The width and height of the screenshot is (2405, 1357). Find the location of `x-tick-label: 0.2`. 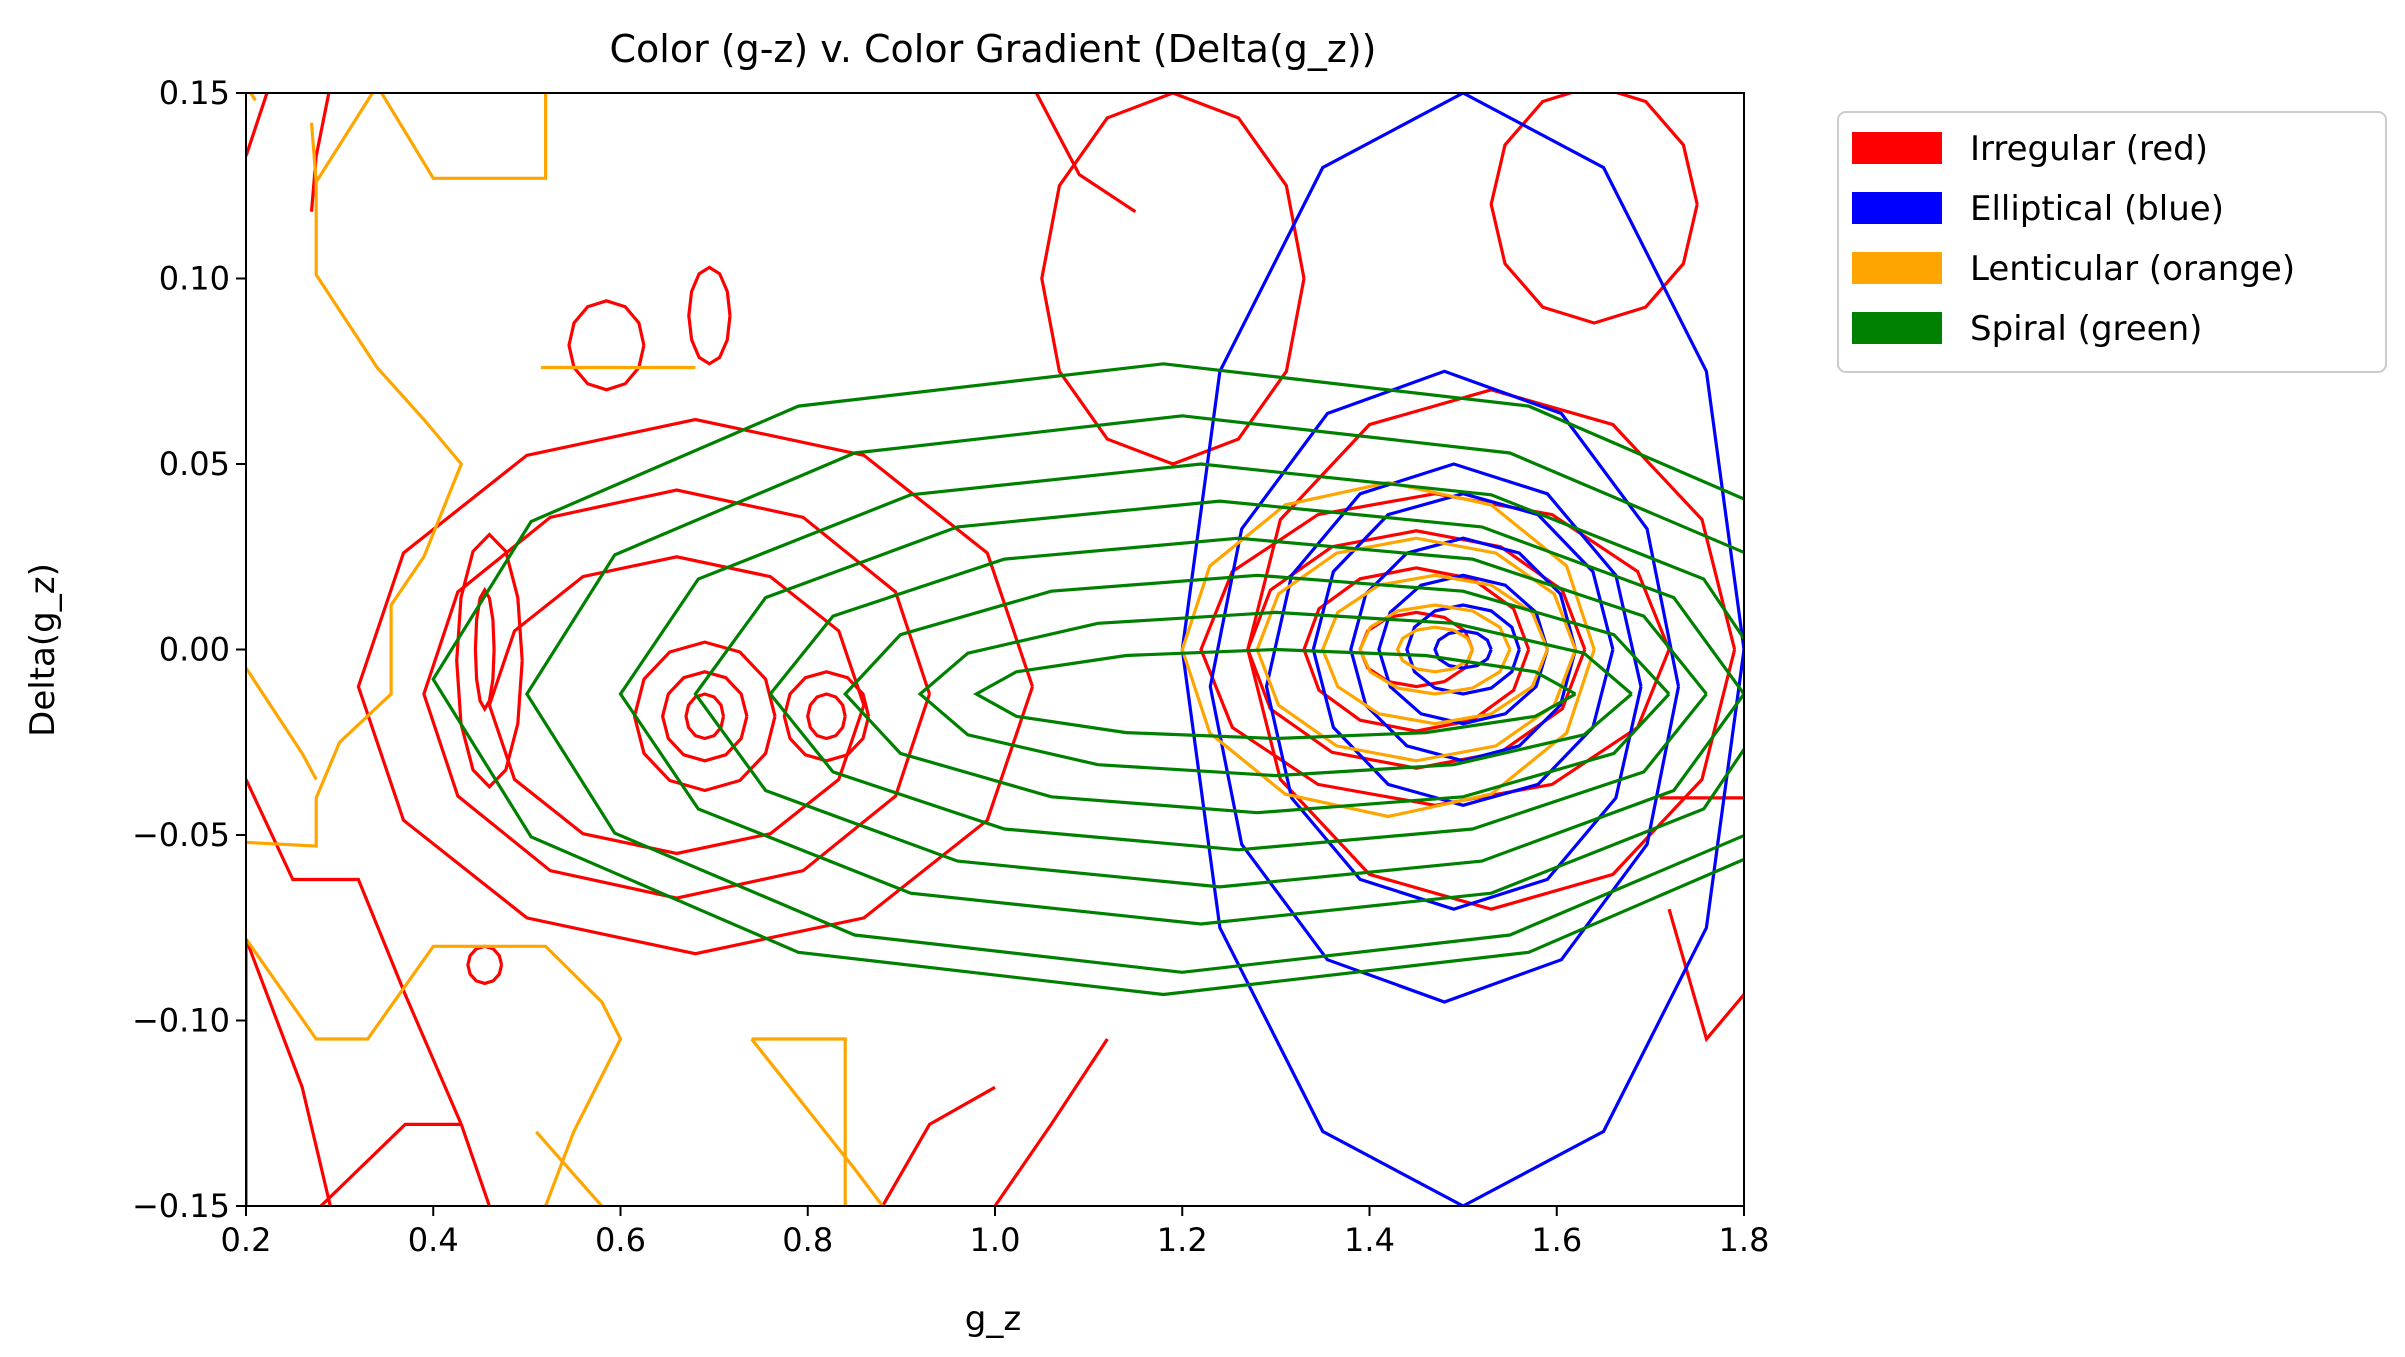

x-tick-label: 0.2 is located at coordinates (246, 1240).